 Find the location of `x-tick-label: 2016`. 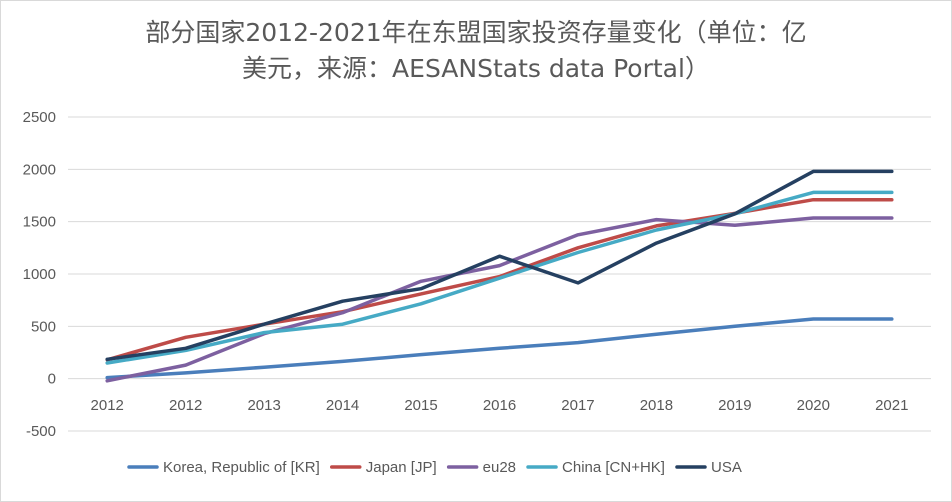

x-tick-label: 2016 is located at coordinates (499, 405).